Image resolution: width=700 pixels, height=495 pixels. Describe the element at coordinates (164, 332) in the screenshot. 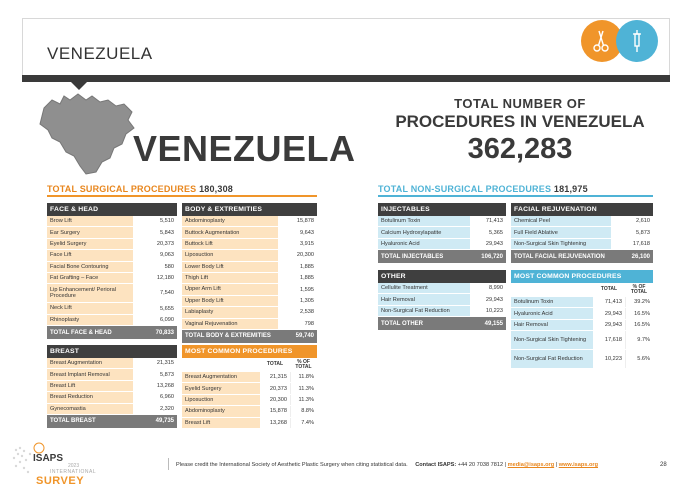

I see `face-head-total-value: 70,833` at that location.